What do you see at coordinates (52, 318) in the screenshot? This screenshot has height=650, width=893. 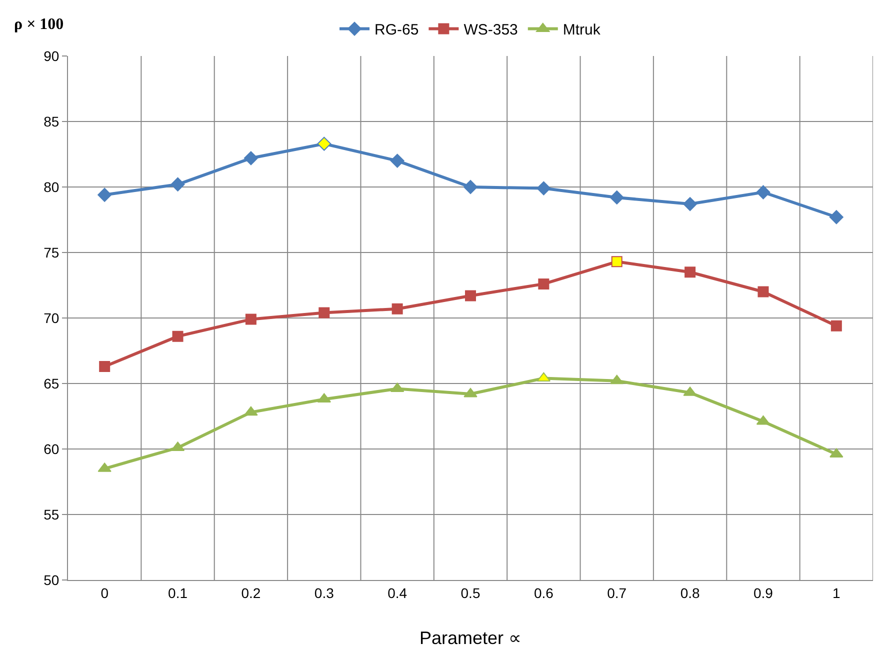 I see `y-tick-label: 70` at bounding box center [52, 318].